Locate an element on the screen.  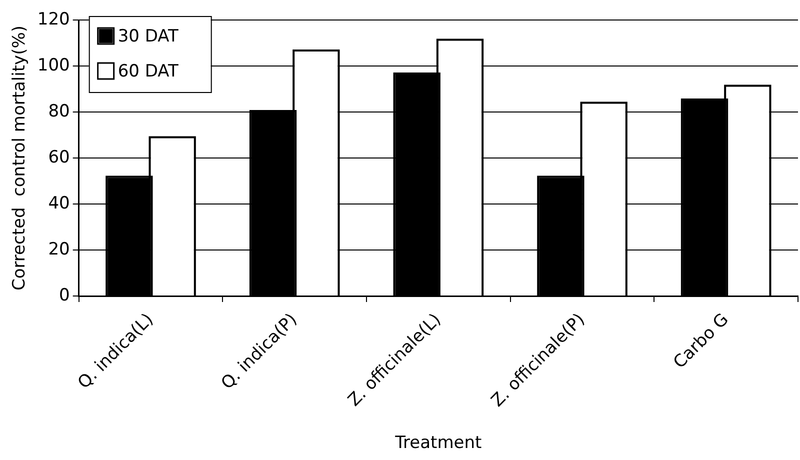
y-tick-label: 60 is located at coordinates (59, 157).